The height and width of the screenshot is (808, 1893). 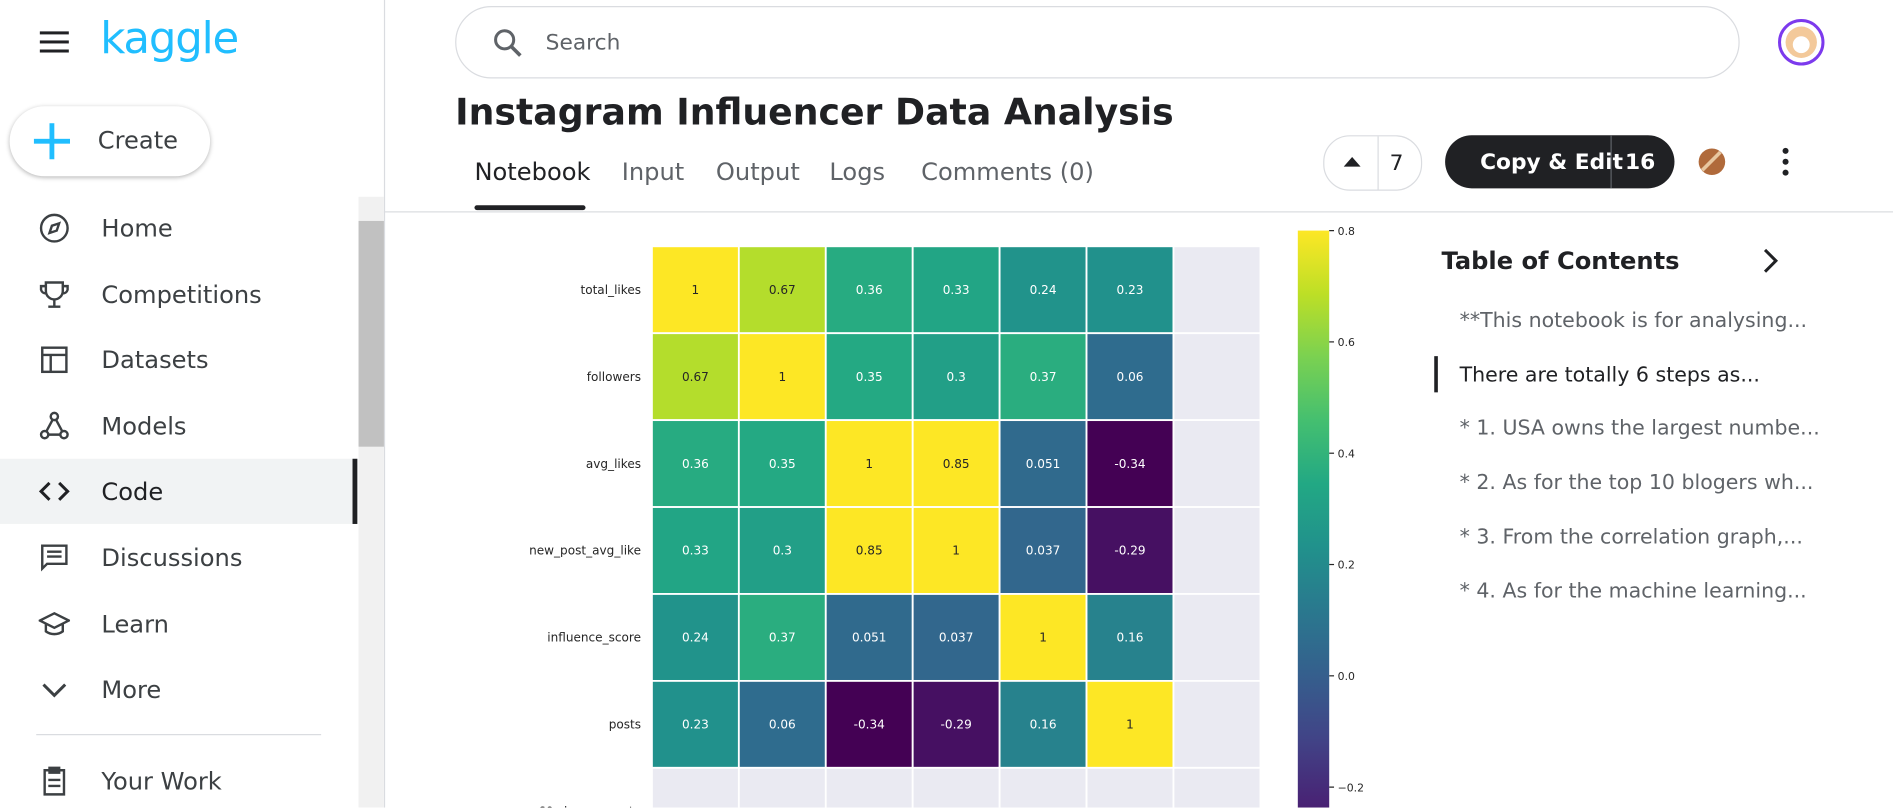 What do you see at coordinates (161, 781) in the screenshot?
I see `nav-label: Your Work` at bounding box center [161, 781].